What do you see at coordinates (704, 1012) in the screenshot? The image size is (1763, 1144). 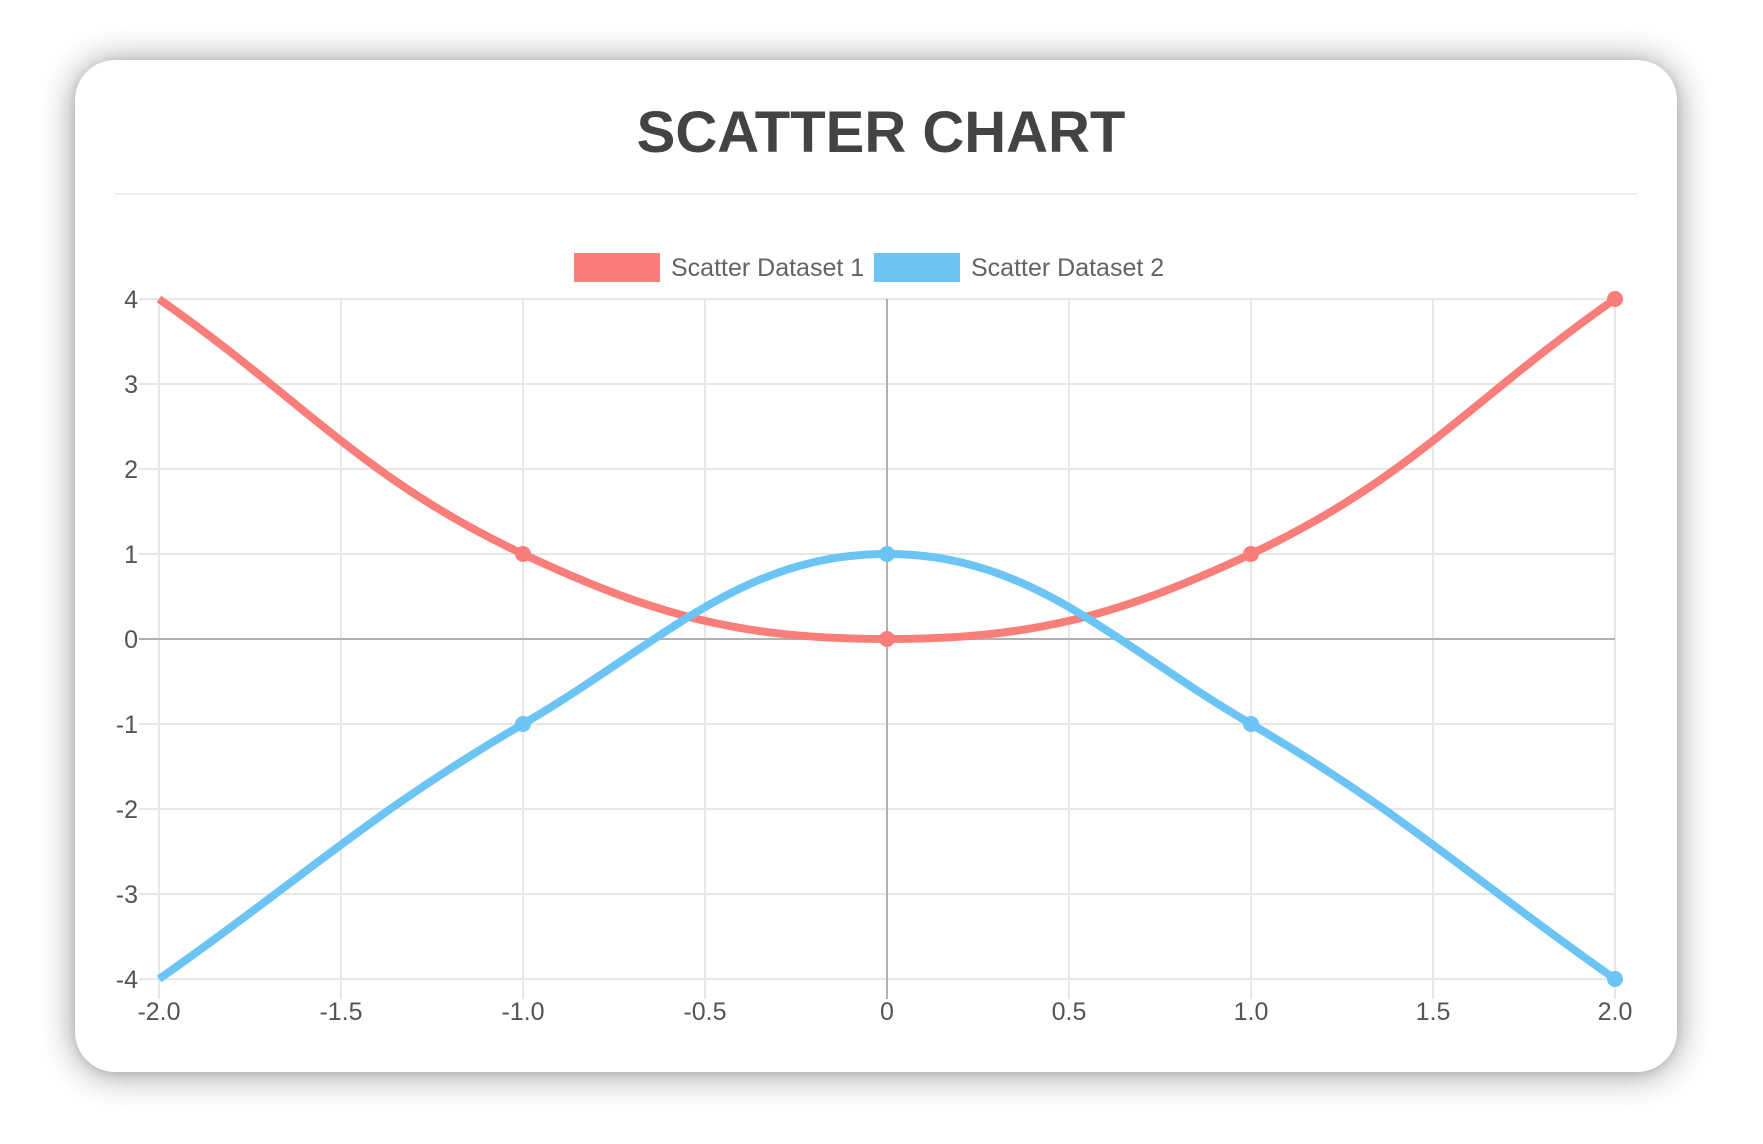 I see `svg-text: -0.5` at bounding box center [704, 1012].